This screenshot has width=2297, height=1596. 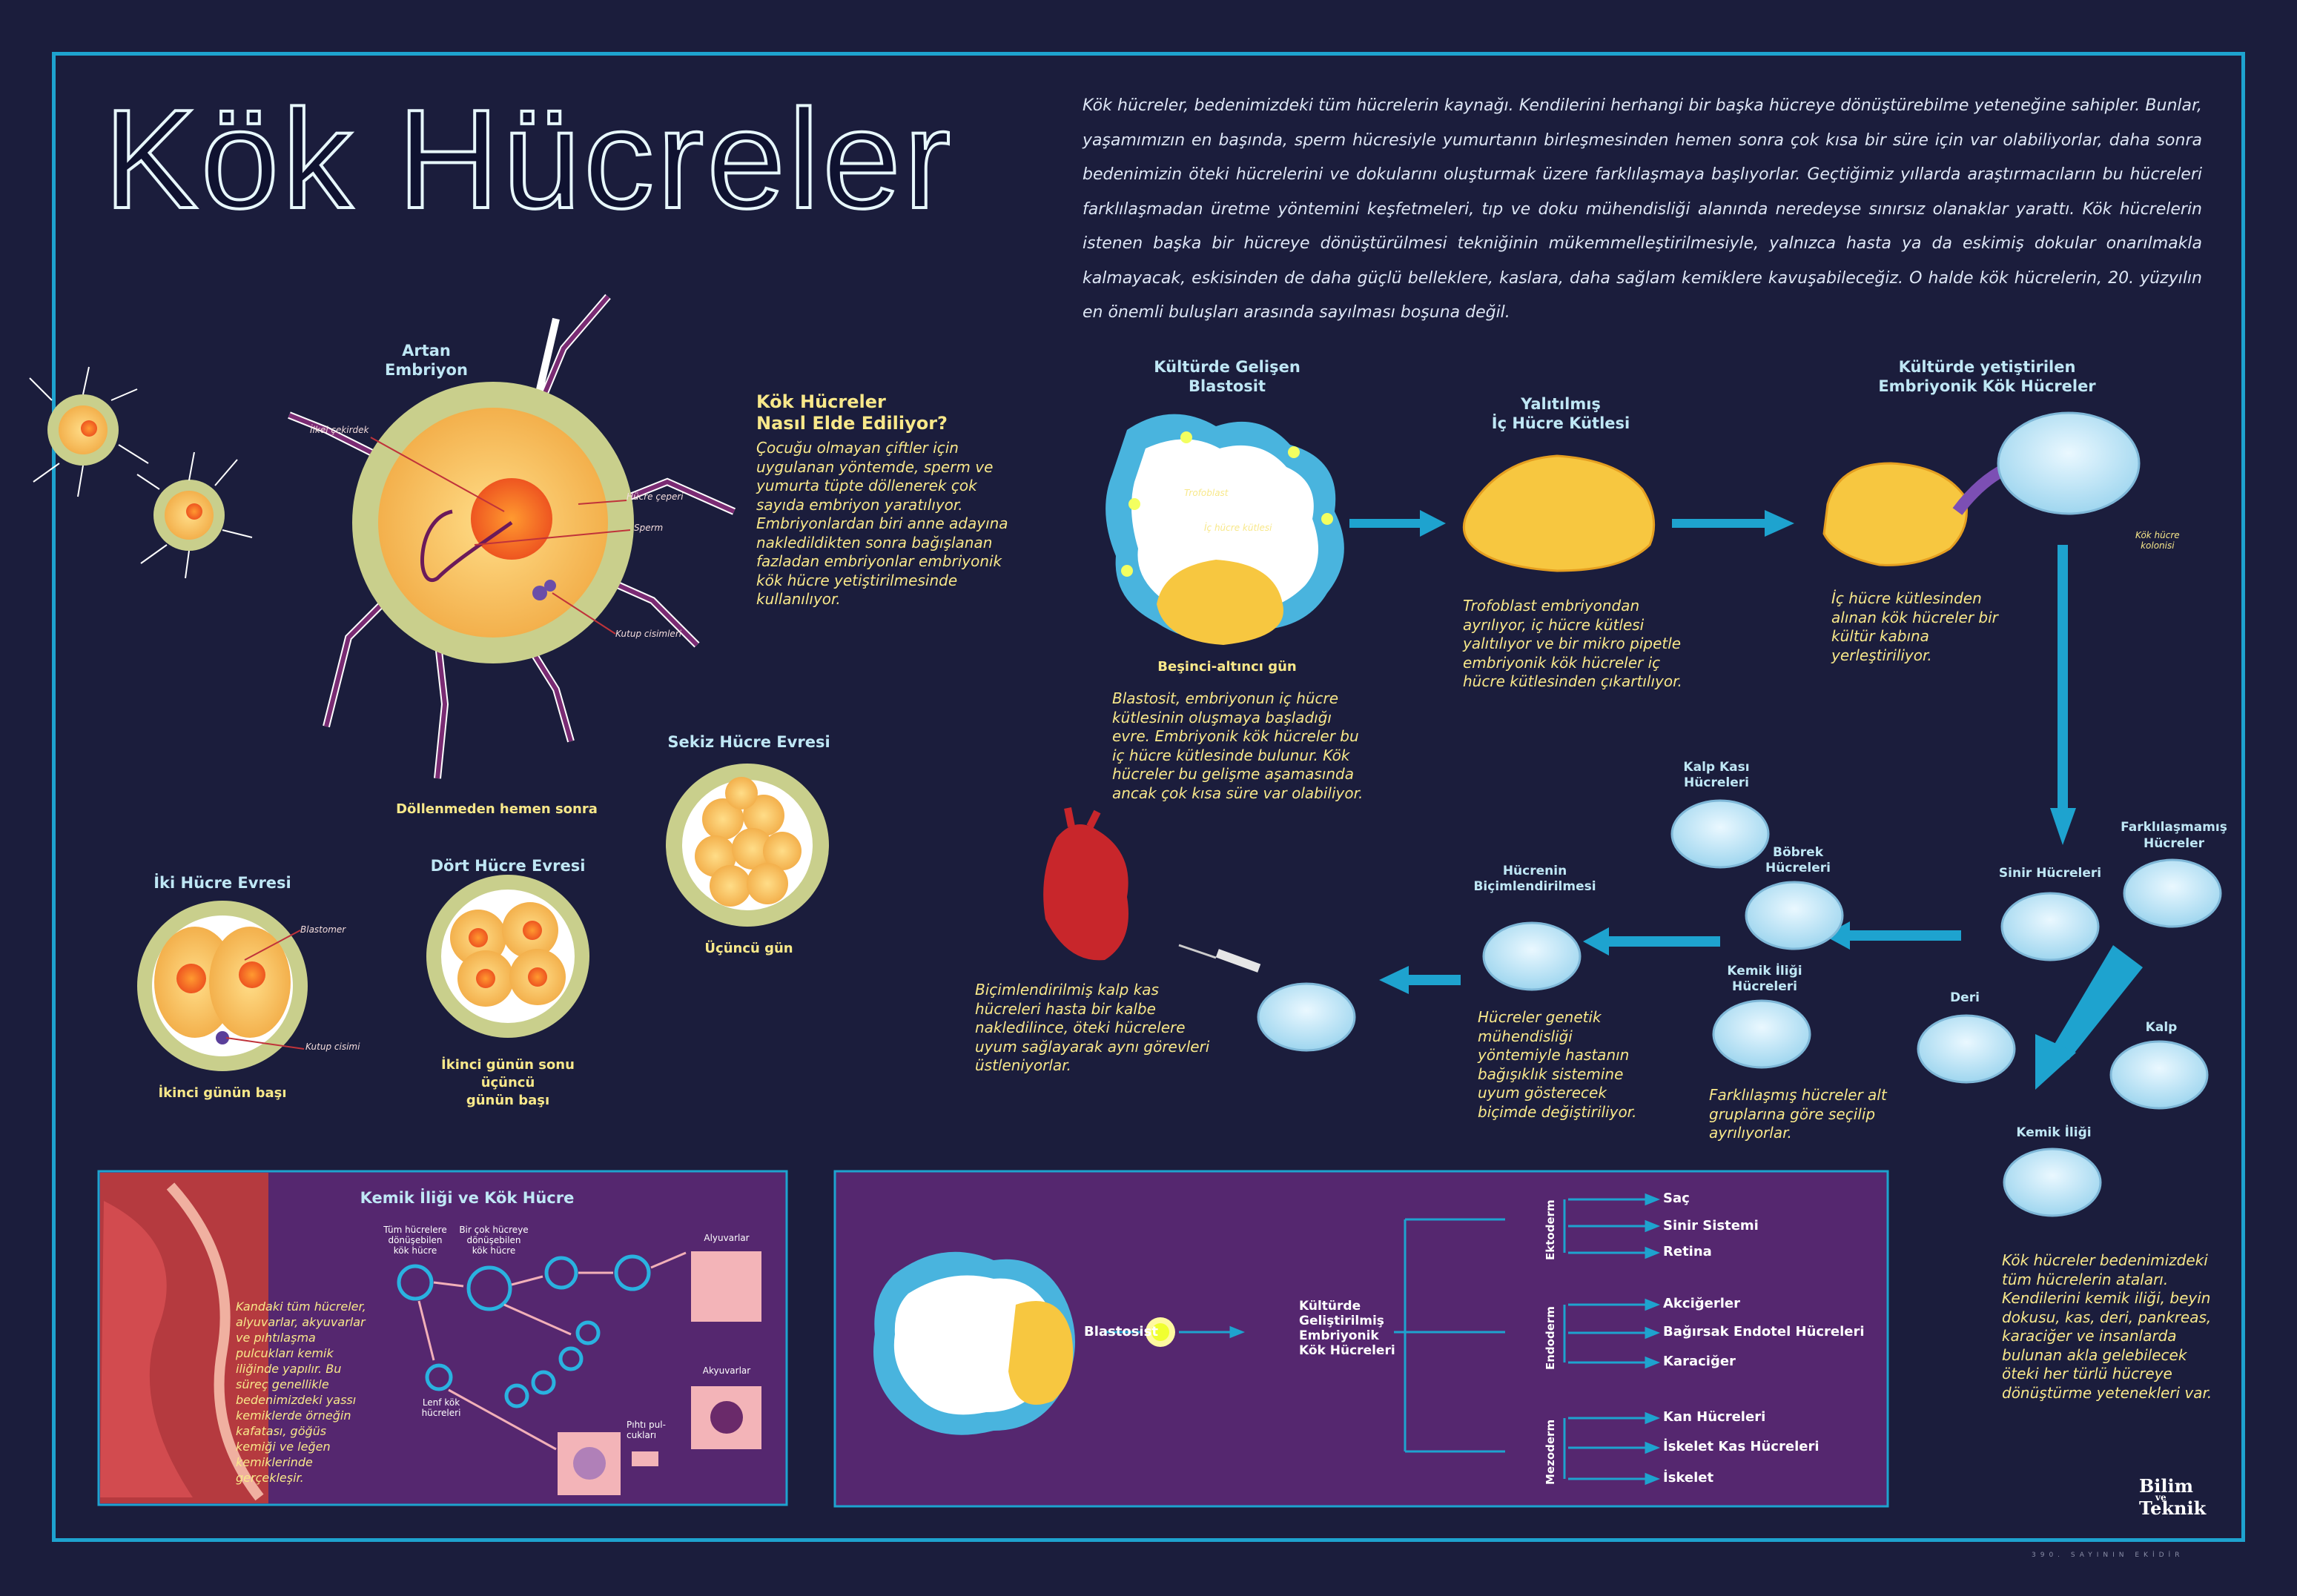 What do you see at coordinates (2050, 873) in the screenshot?
I see `nerve-label: Sinir Hücreleri` at bounding box center [2050, 873].